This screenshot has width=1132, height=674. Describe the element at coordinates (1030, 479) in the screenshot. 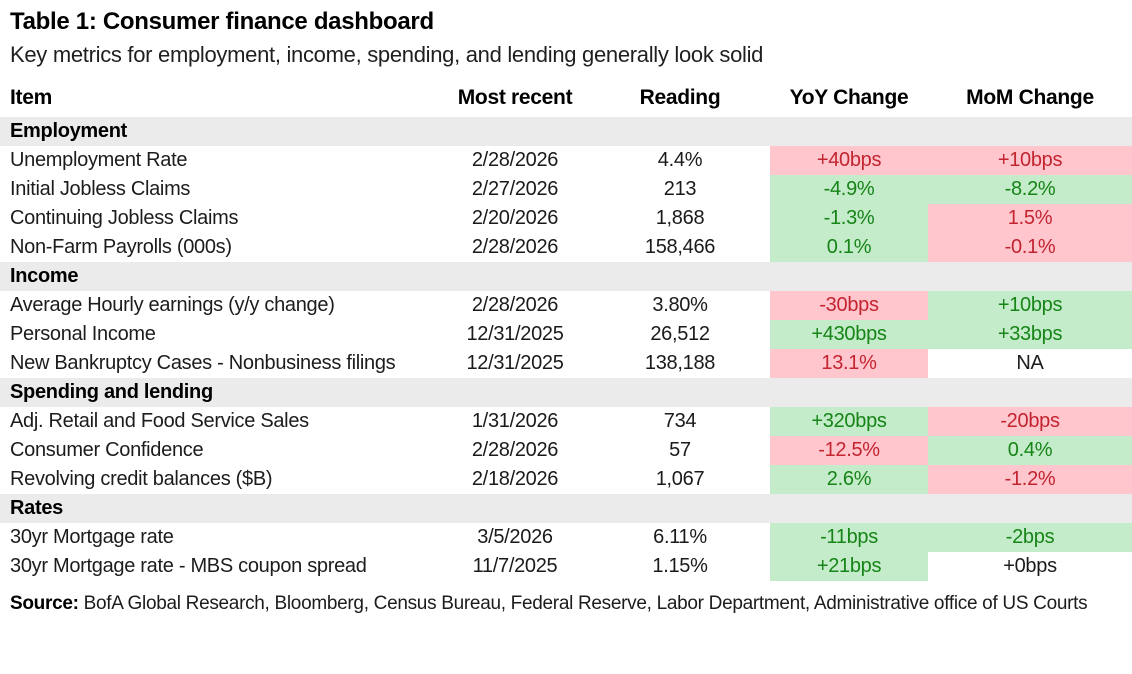

I see `mom-change-cell: -1.2%` at that location.